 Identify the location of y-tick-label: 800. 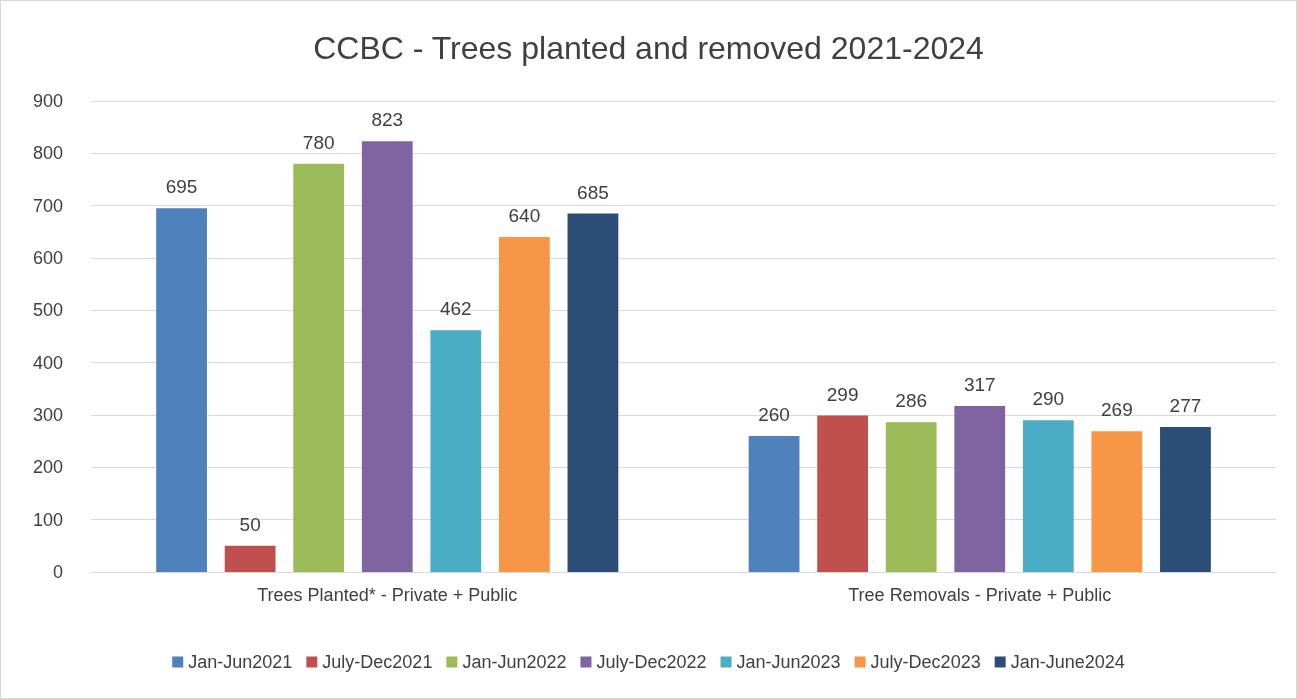
(47, 153).